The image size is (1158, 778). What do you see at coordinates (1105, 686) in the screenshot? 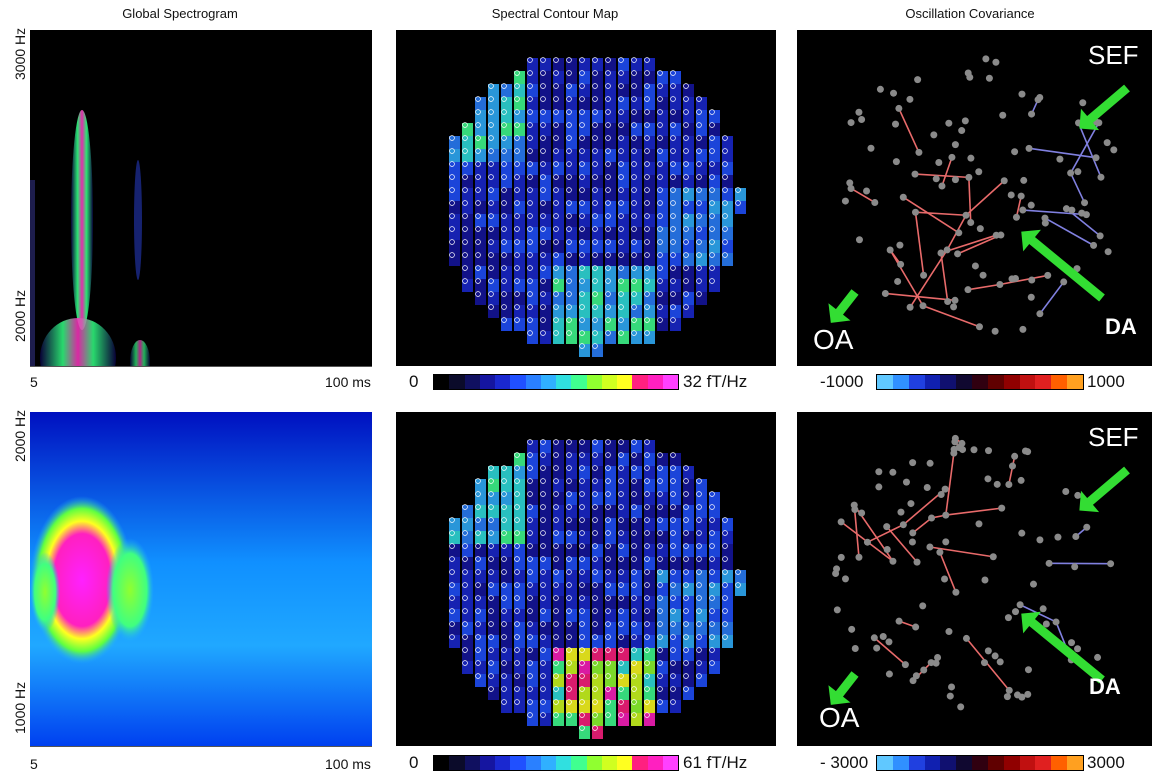
I see `annotation-da-bottom: DA` at bounding box center [1105, 686].